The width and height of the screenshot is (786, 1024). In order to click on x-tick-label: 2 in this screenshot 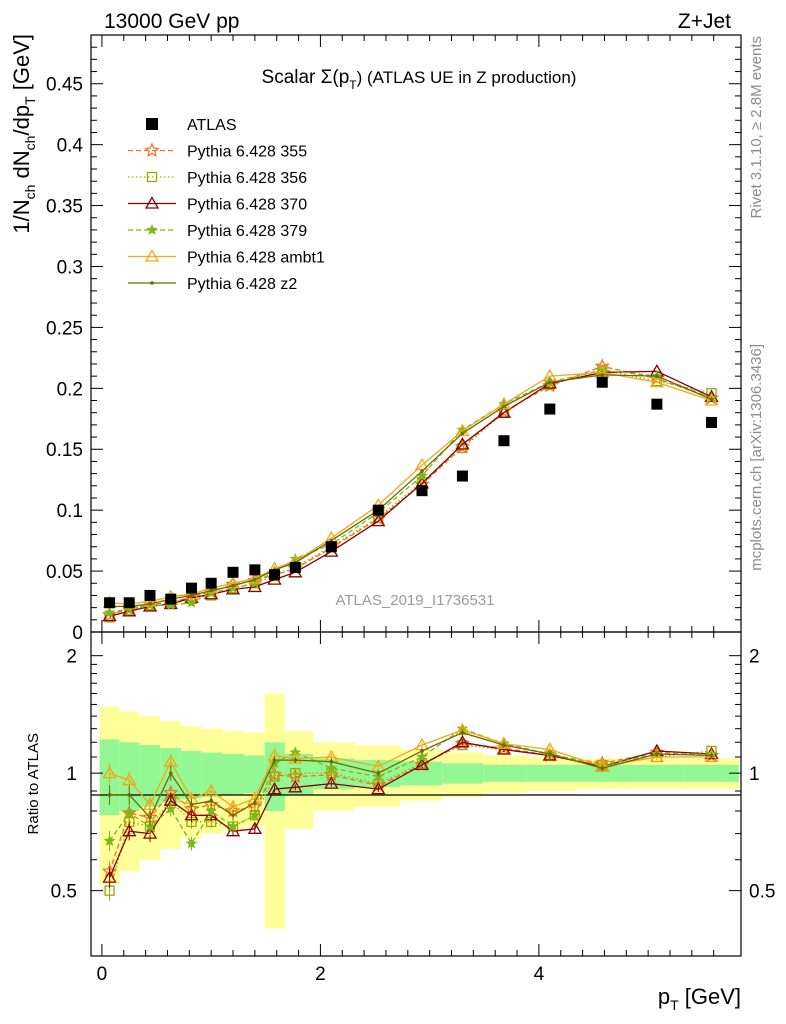, I will do `click(320, 974)`.